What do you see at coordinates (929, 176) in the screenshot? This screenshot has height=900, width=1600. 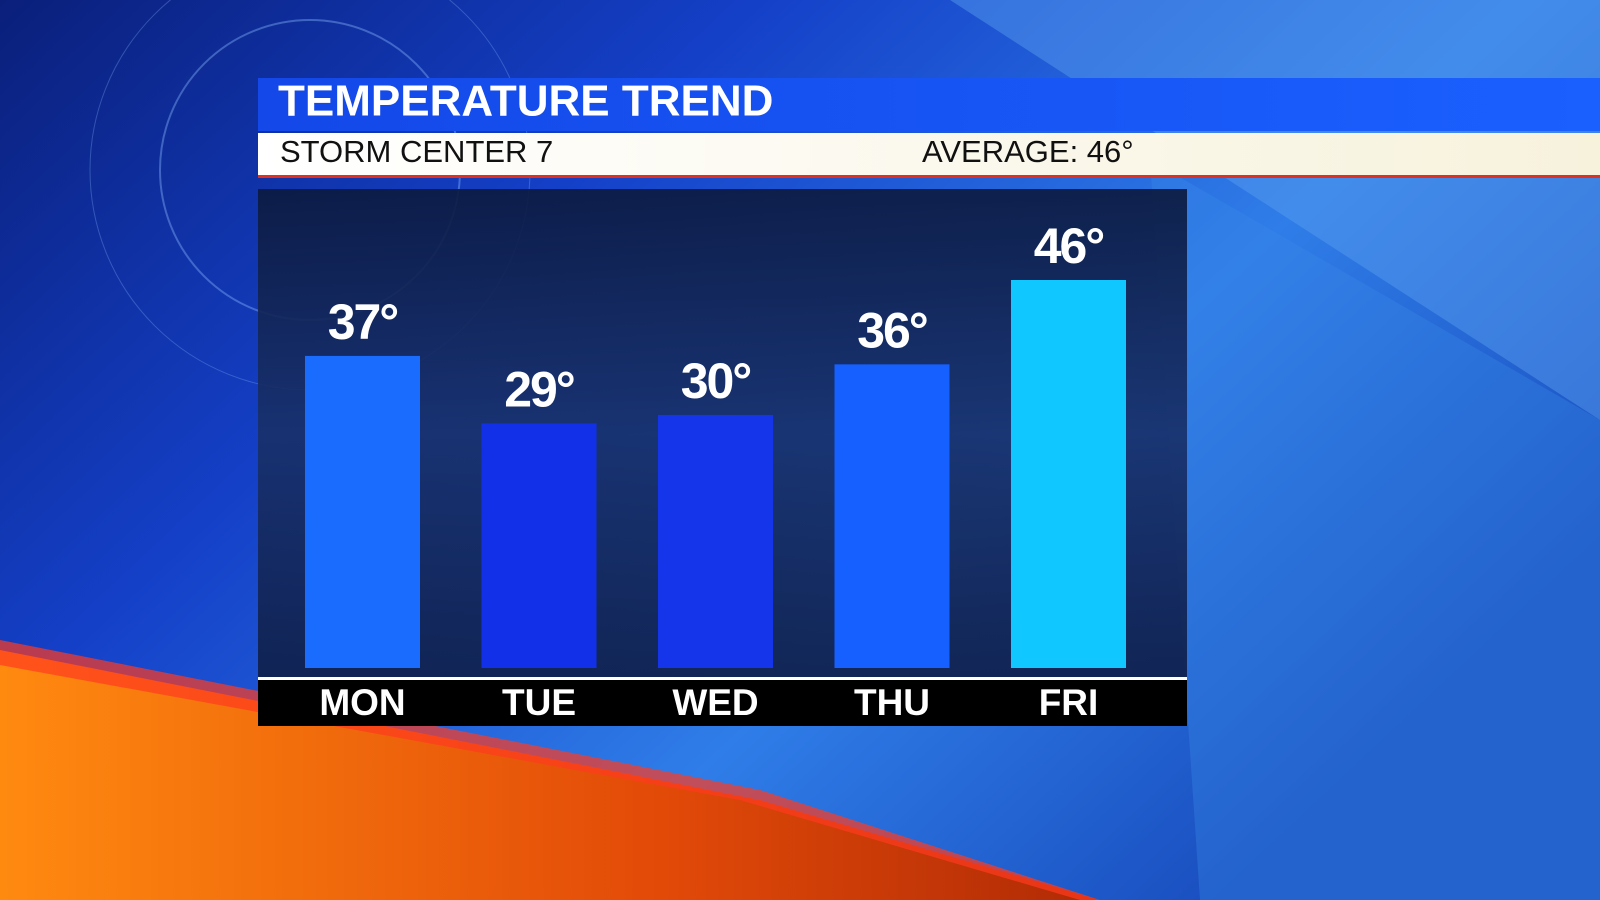 I see `subtitle-rule` at bounding box center [929, 176].